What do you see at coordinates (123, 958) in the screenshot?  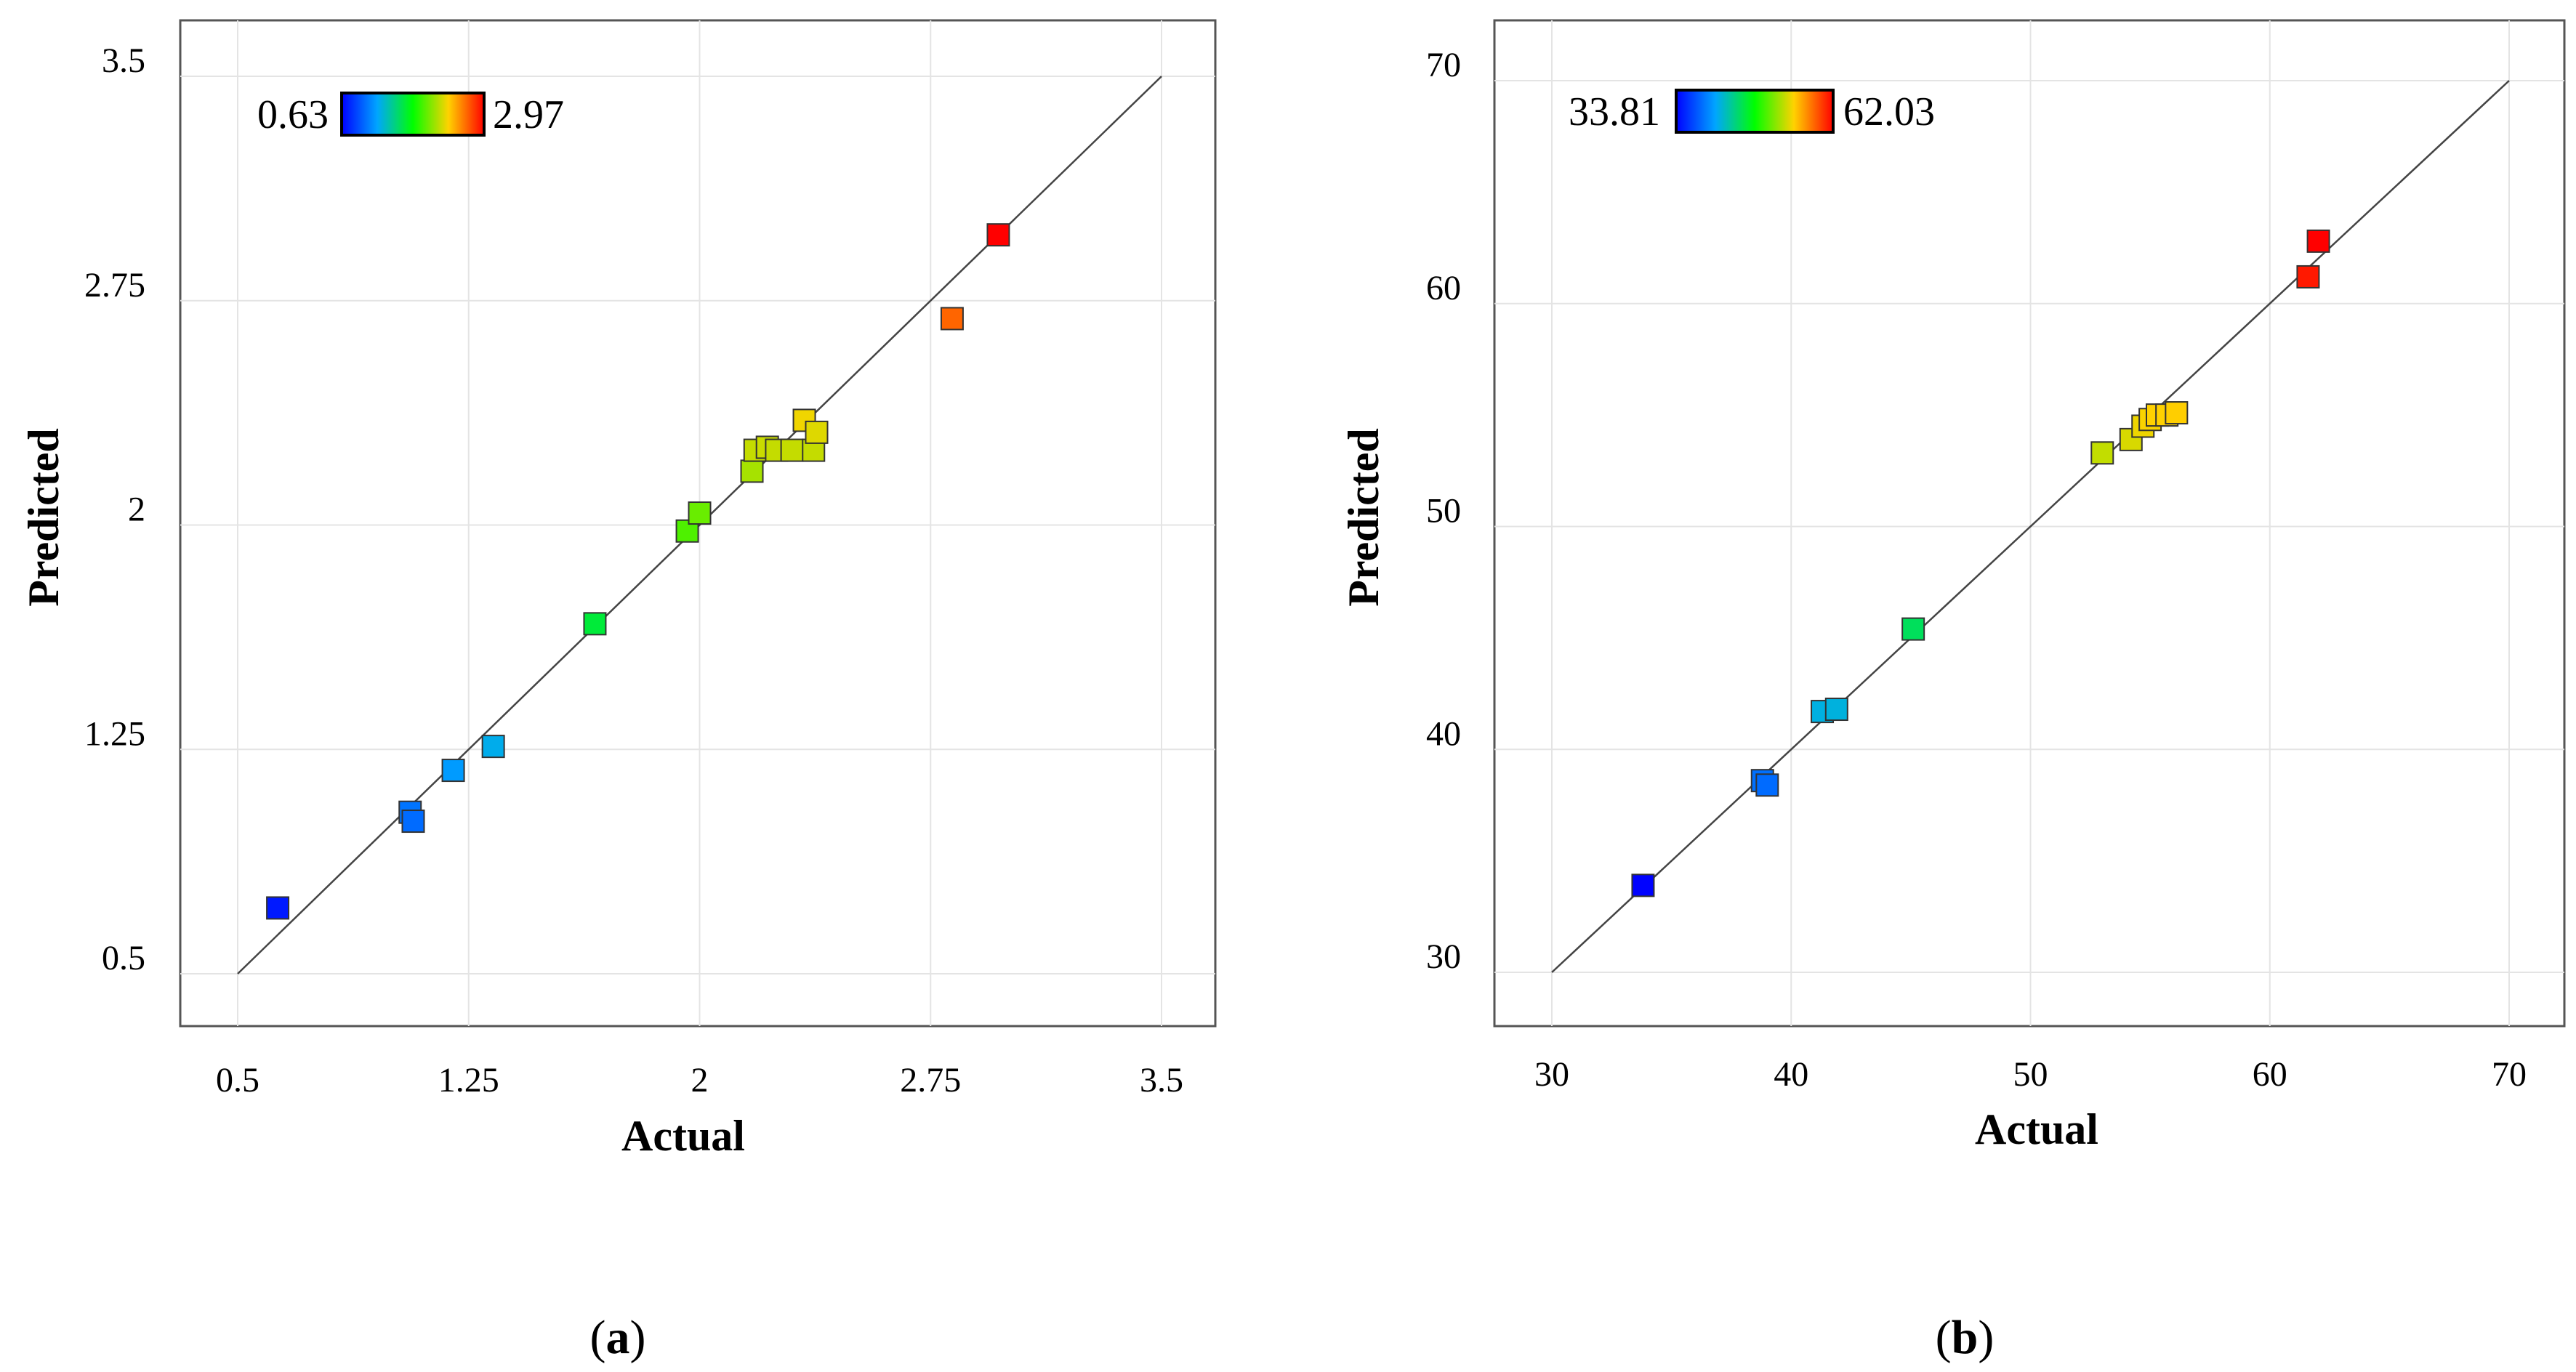 I see `y-tick-label-a: 0.5` at bounding box center [123, 958].